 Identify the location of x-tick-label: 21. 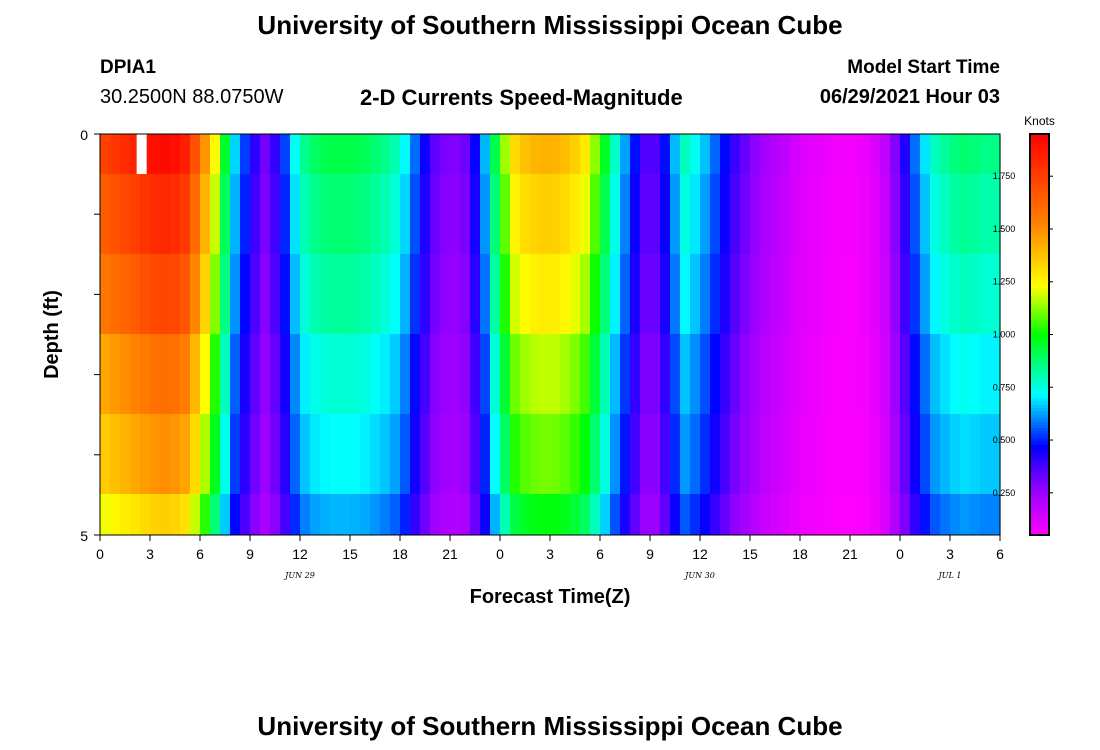
(450, 554).